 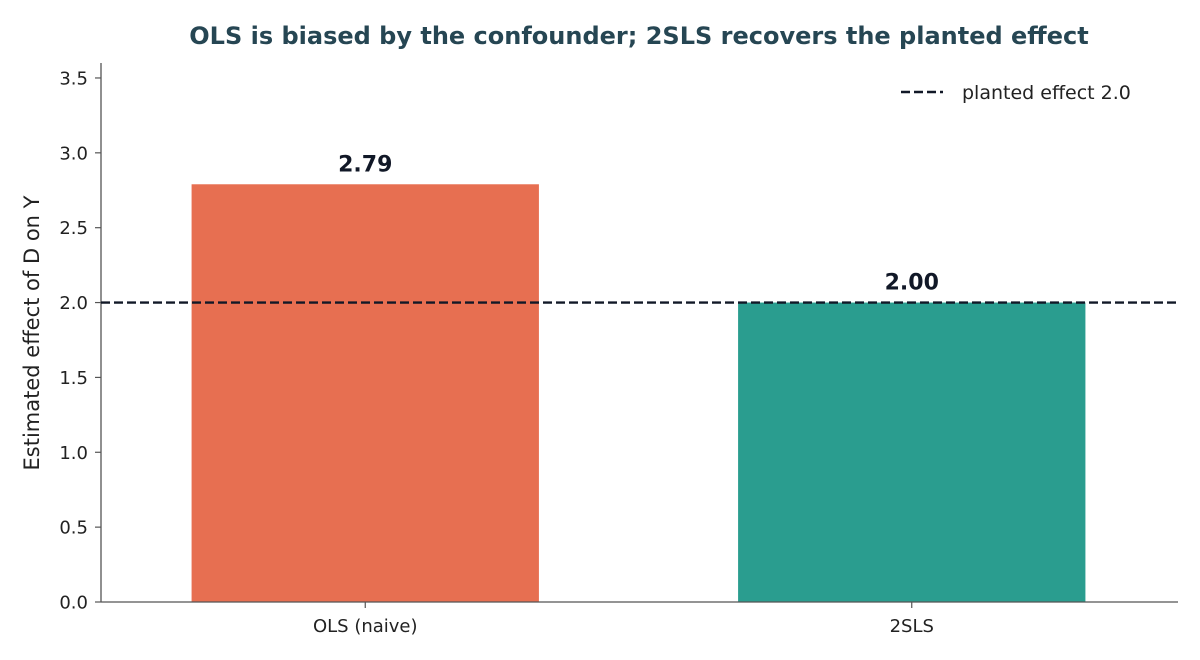 What do you see at coordinates (912, 283) in the screenshot?
I see `bar-value-label: 2.00` at bounding box center [912, 283].